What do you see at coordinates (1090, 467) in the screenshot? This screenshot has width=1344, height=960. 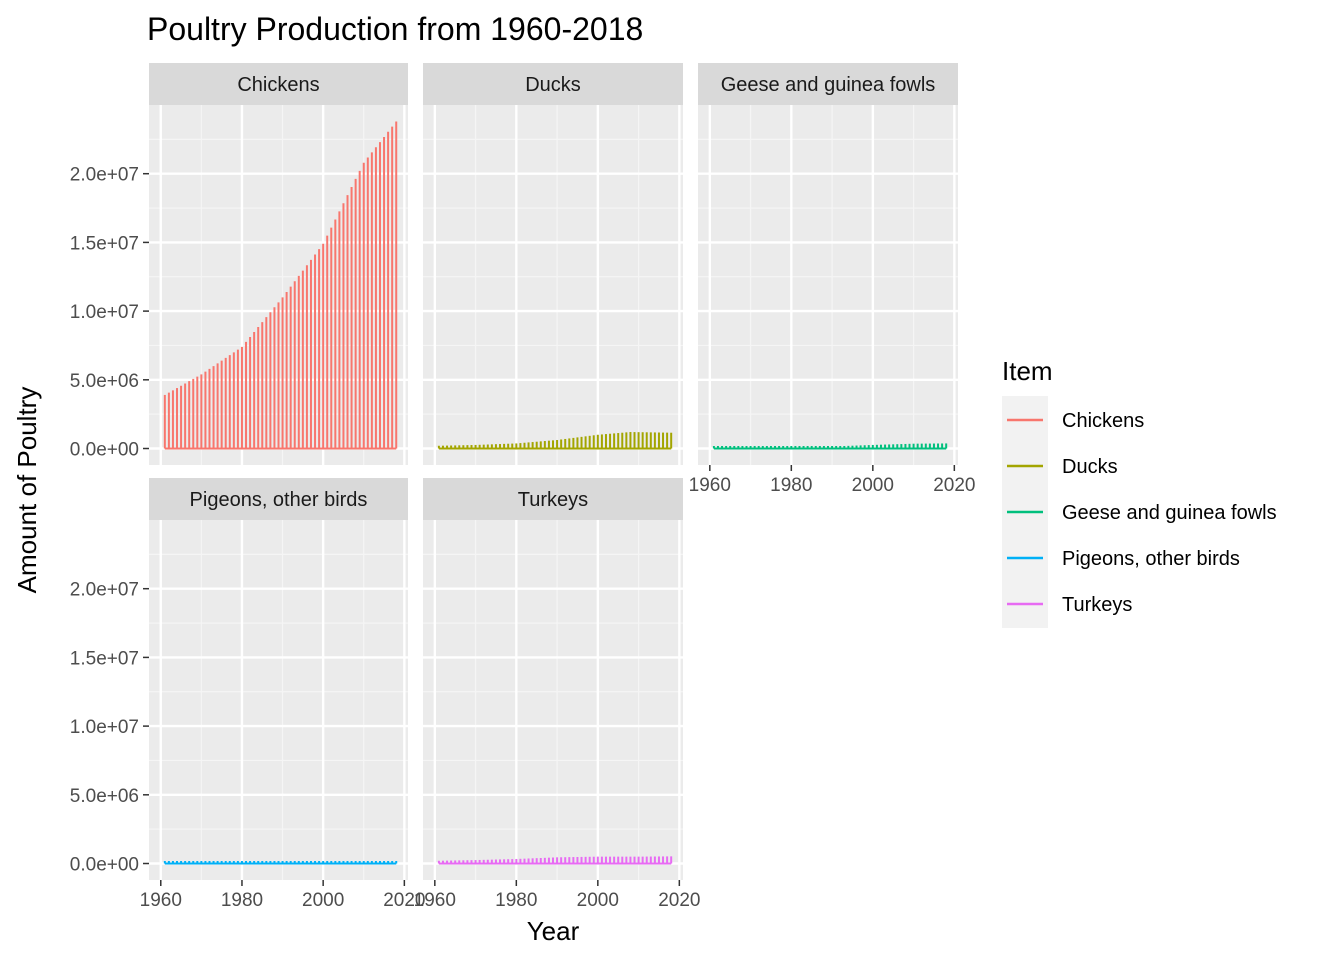 I see `legend-label: Ducks` at bounding box center [1090, 467].